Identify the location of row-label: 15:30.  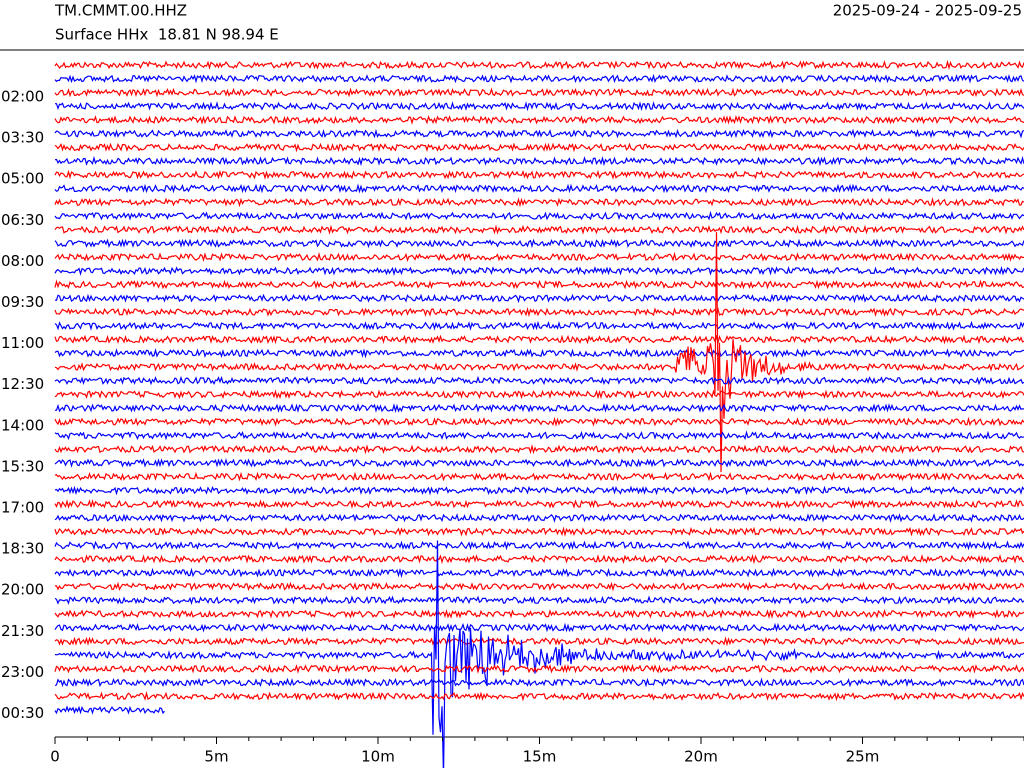
(22, 466).